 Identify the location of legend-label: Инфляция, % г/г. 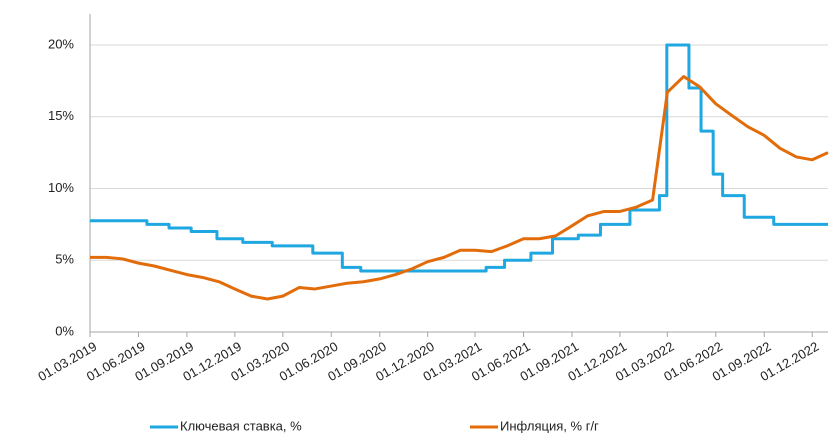
(549, 425).